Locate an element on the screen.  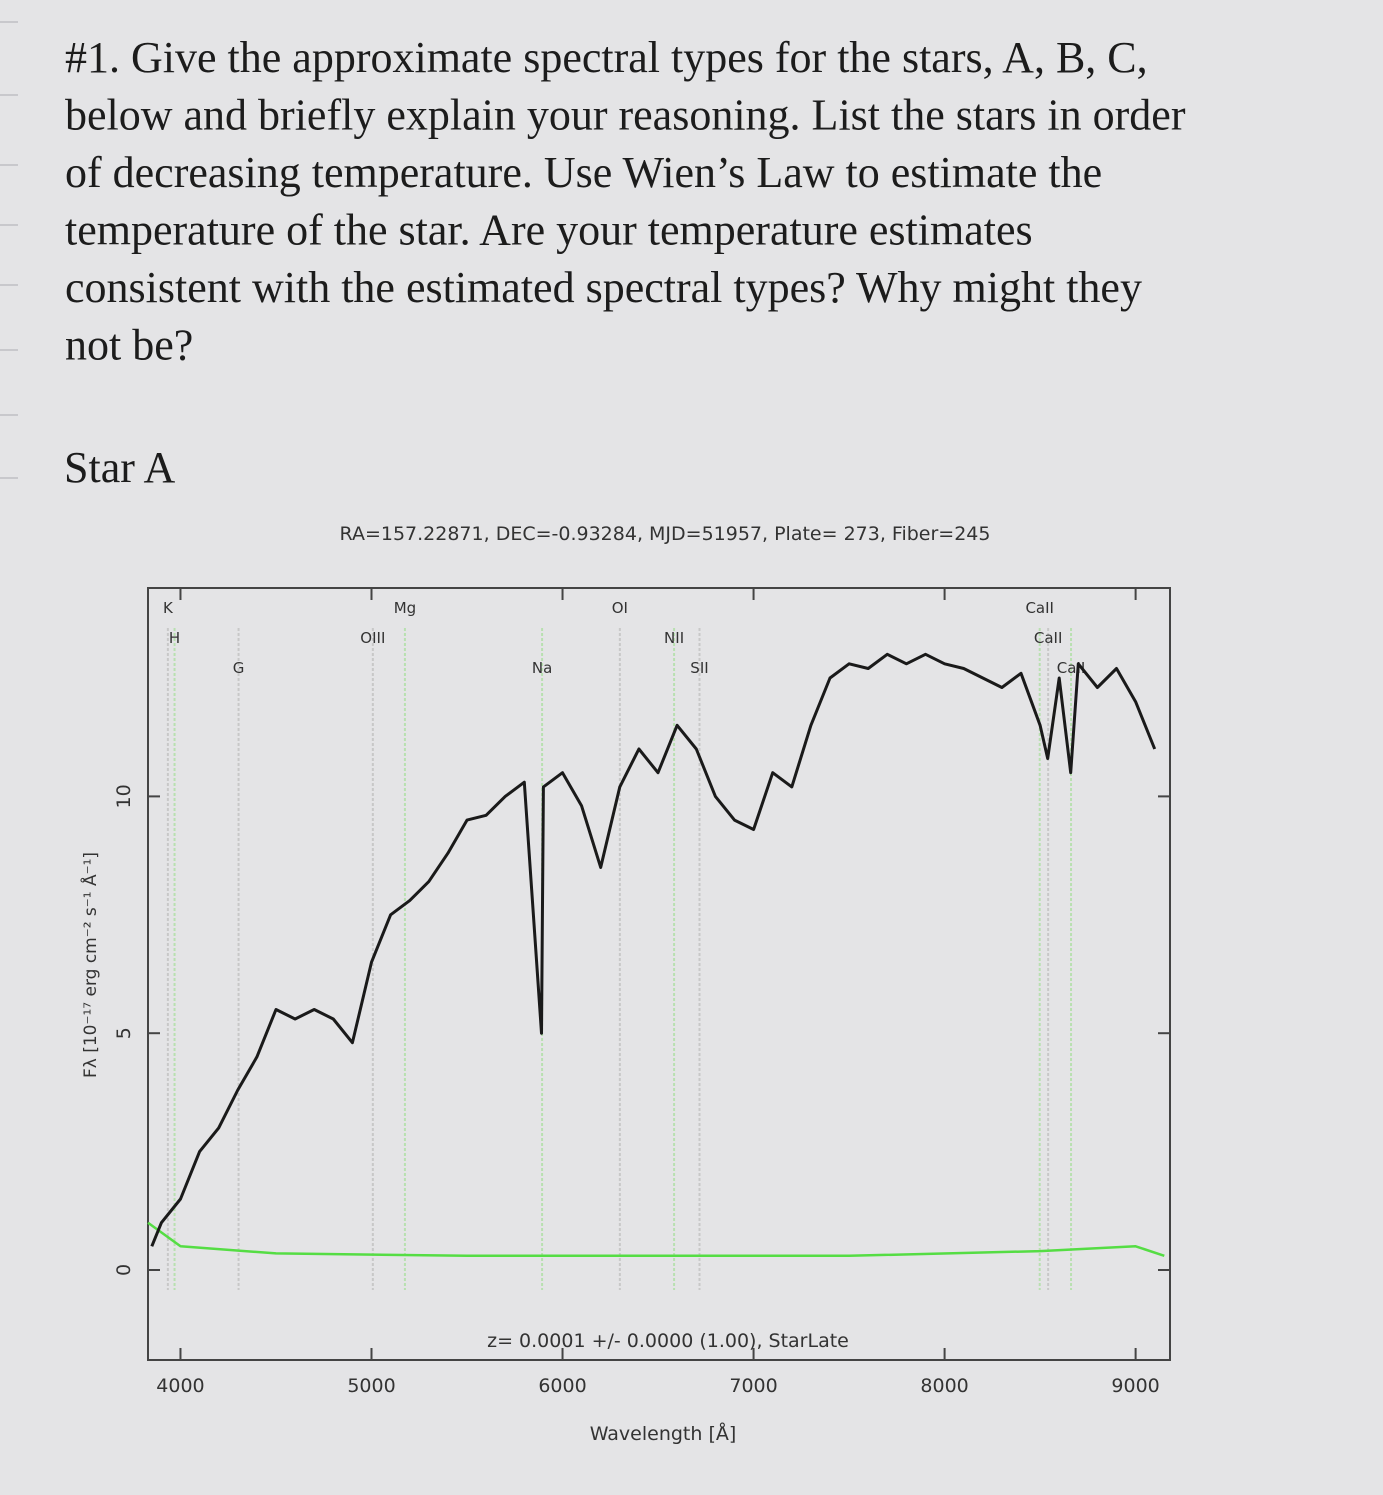
annotation: z= 0.0001 +/- 0.0000 (1.00), StarLate is located at coordinates (668, 1341).